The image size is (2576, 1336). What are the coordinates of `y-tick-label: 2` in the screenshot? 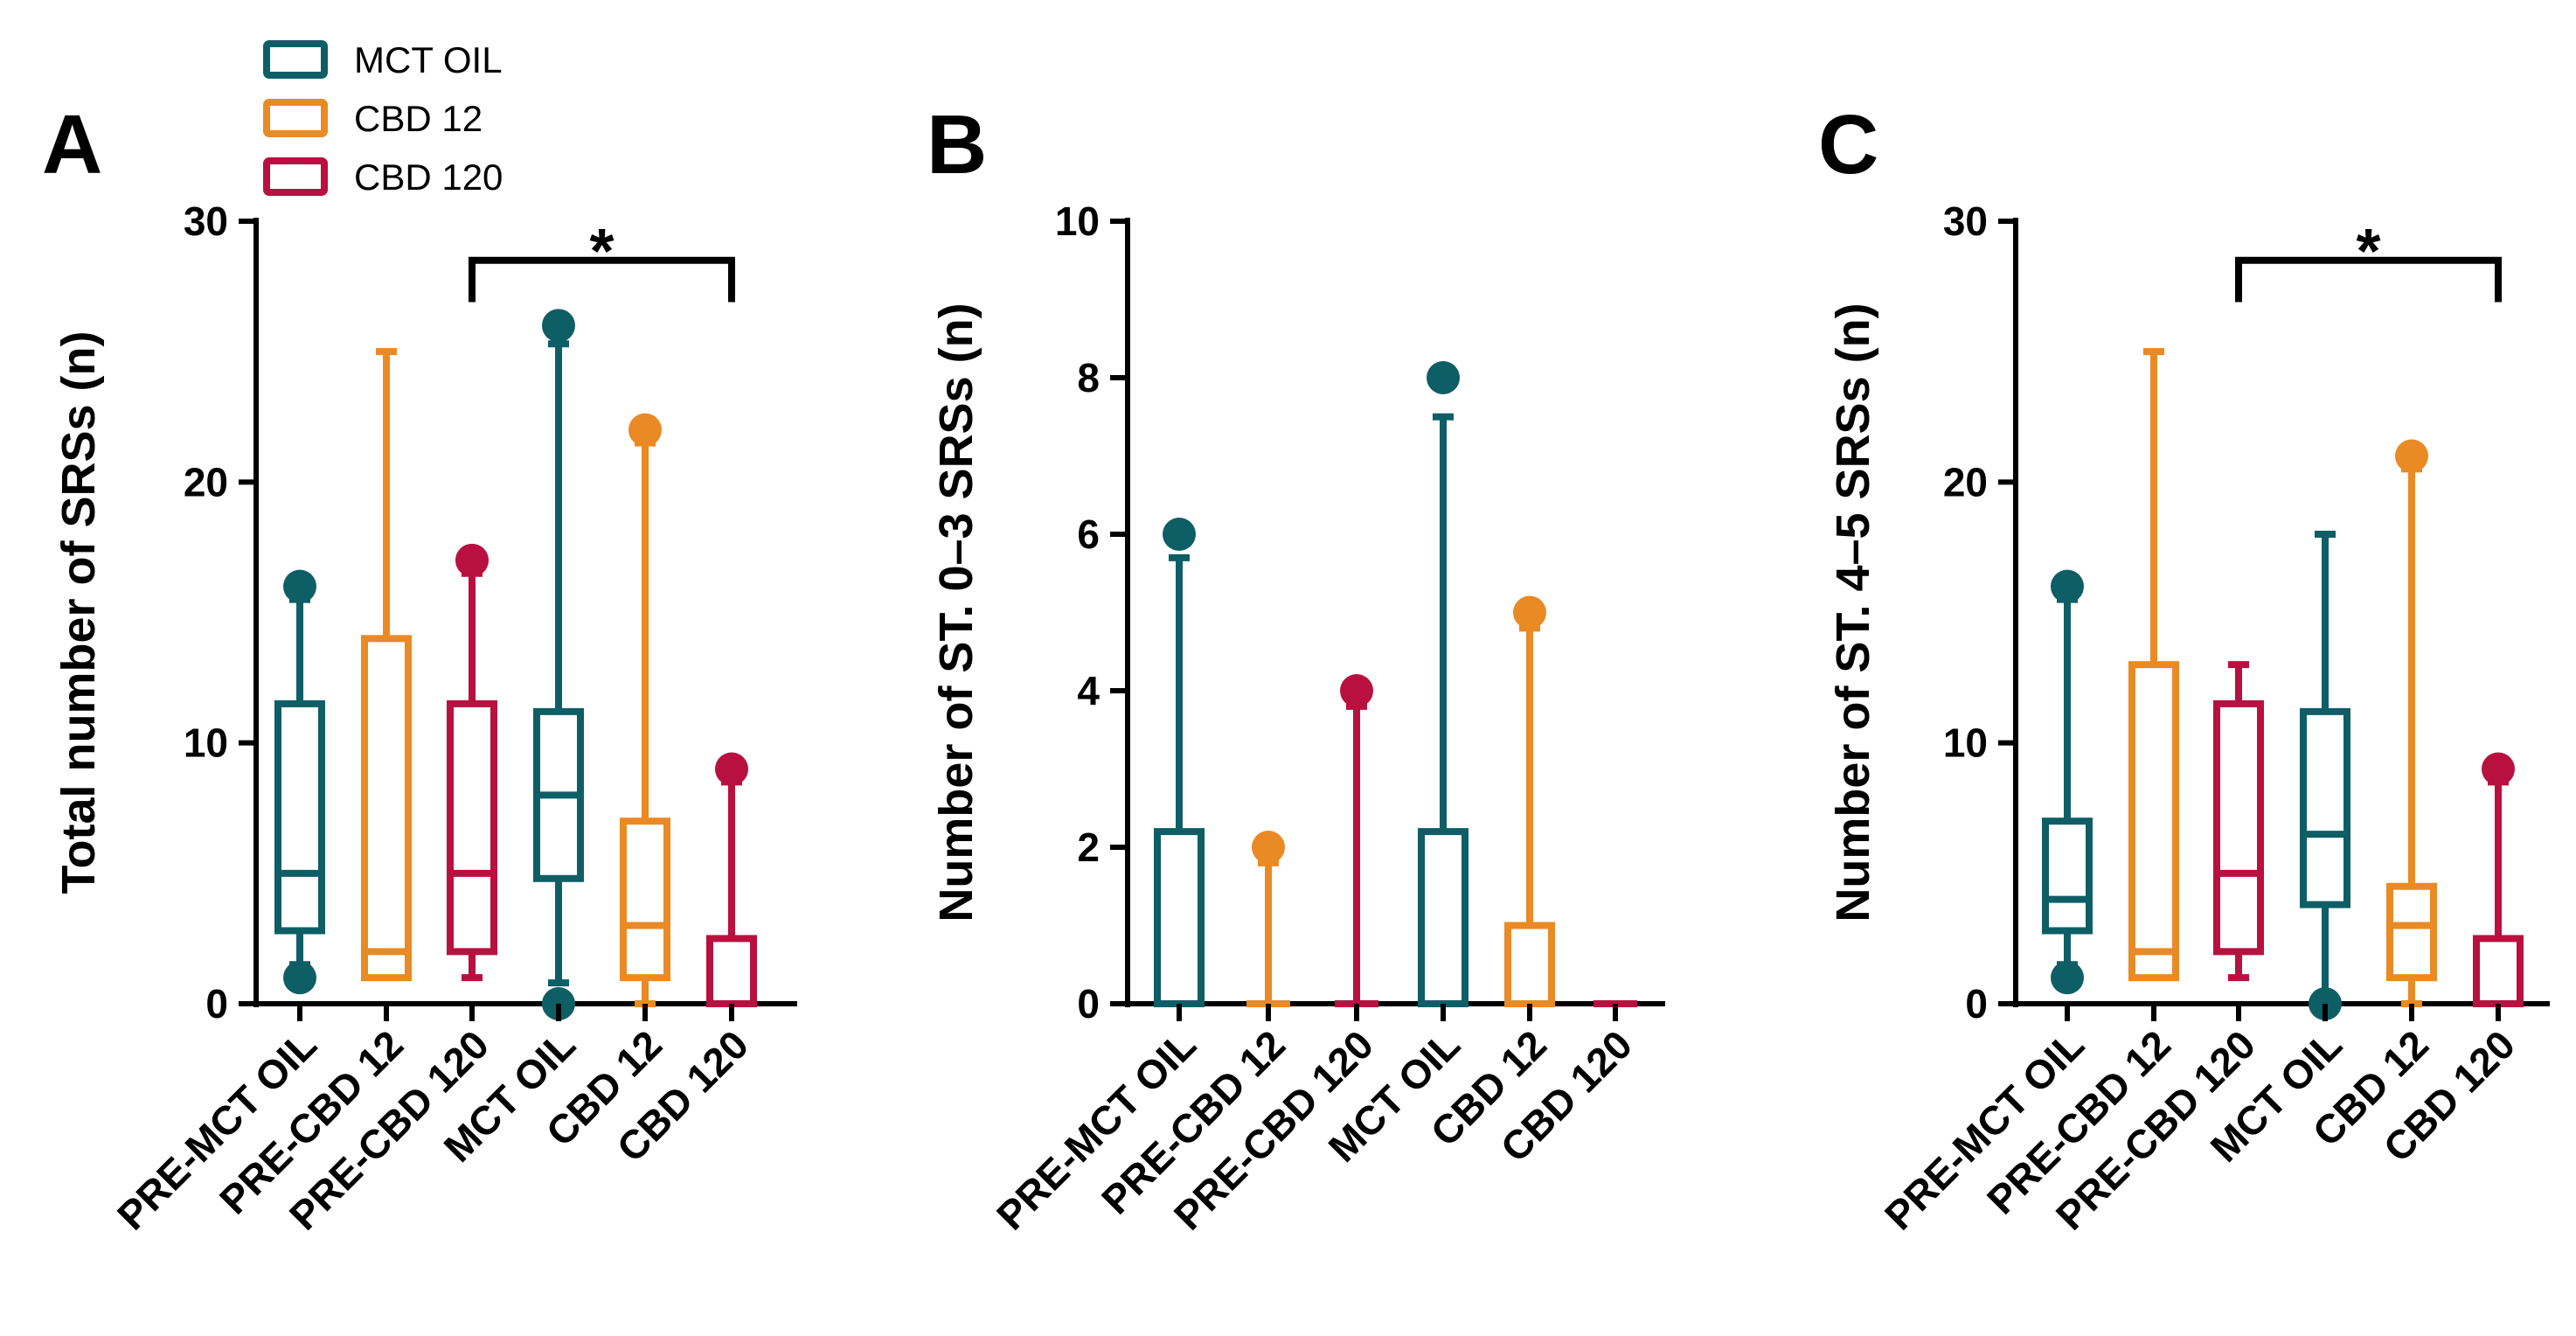 It's located at (1088, 847).